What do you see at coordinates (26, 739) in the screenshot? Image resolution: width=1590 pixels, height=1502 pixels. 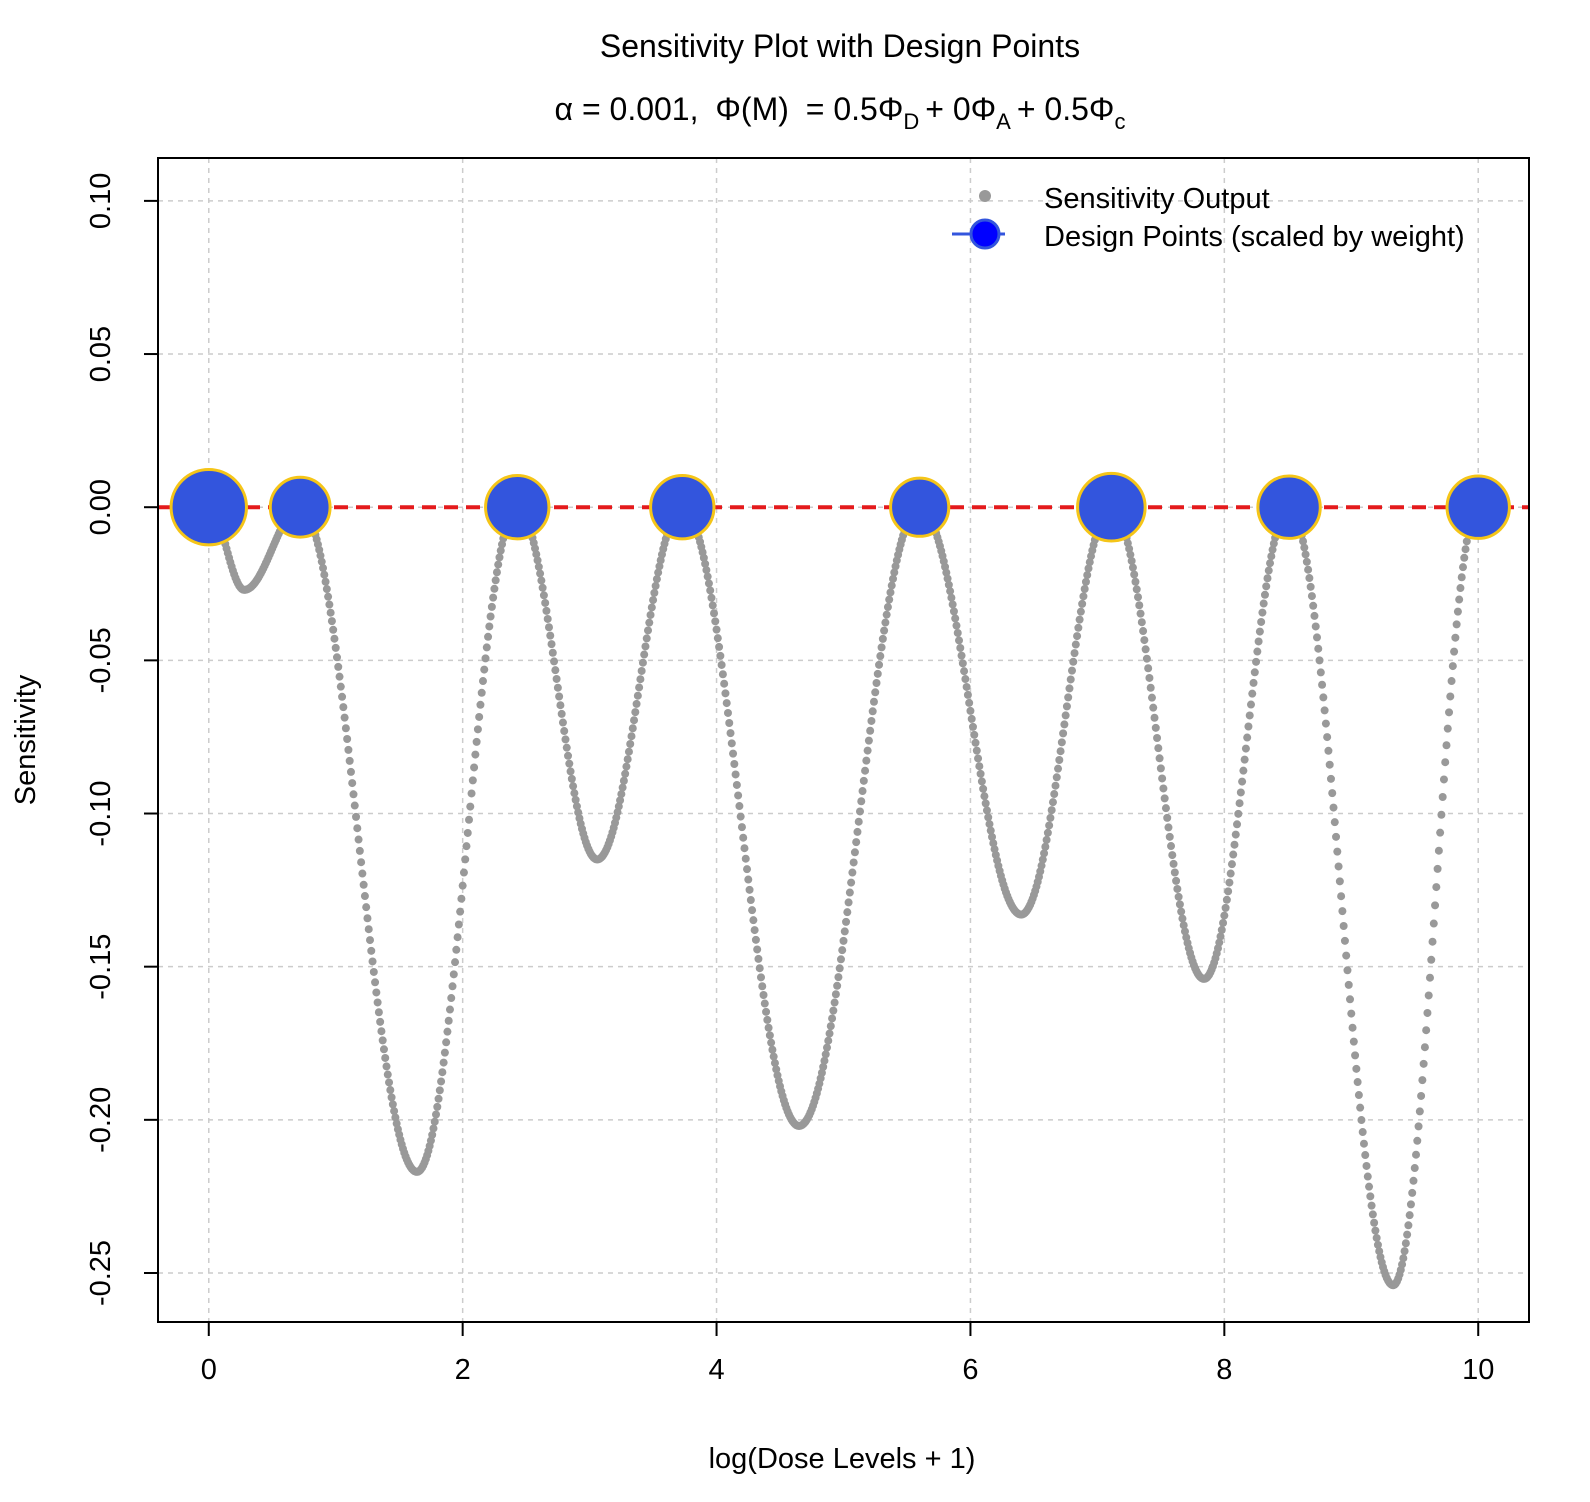 I see `y-axis-title: Sensitivity` at bounding box center [26, 739].